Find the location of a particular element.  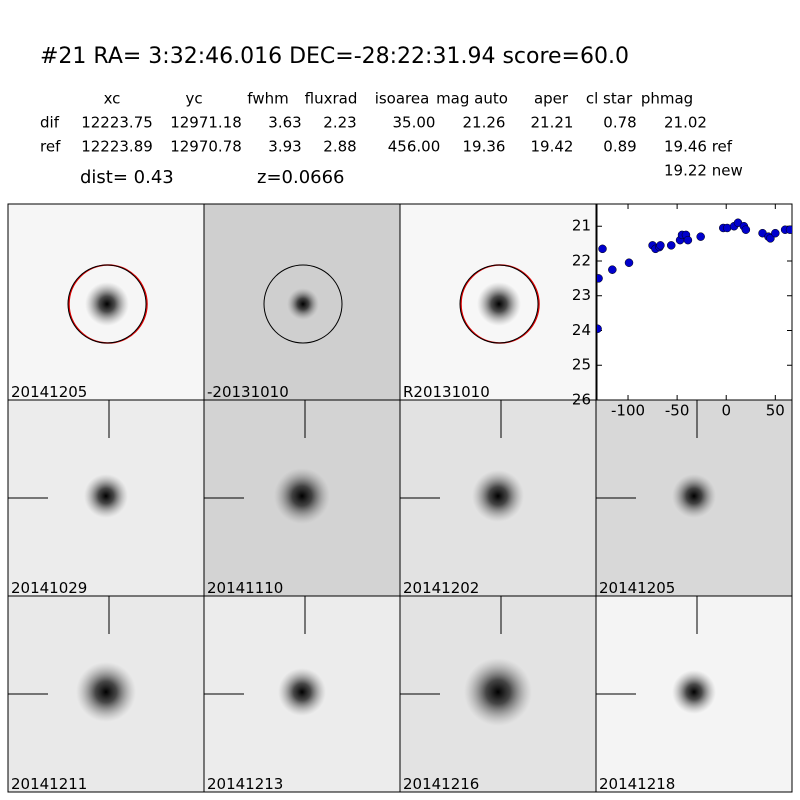

column-header: aper is located at coordinates (551, 99).